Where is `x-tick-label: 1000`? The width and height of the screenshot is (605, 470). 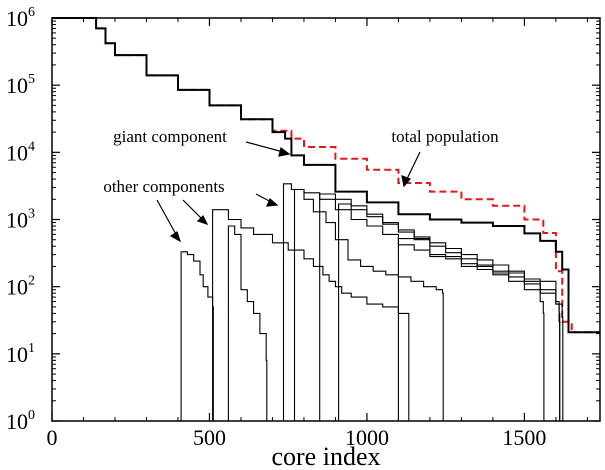 x-tick-label: 1000 is located at coordinates (367, 437).